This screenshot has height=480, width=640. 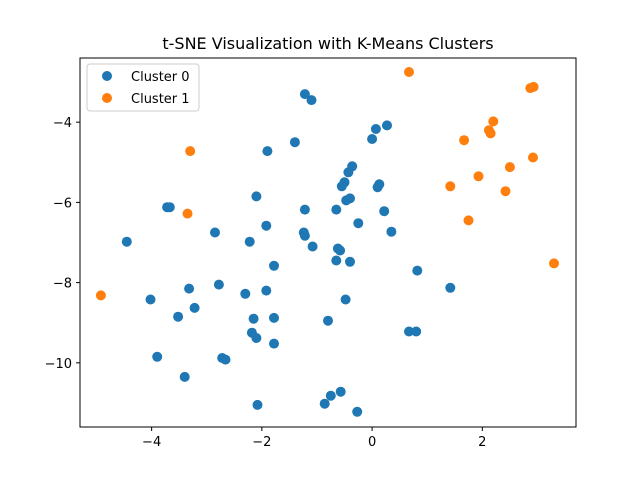 What do you see at coordinates (62, 284) in the screenshot?
I see `y-tick-label: −8` at bounding box center [62, 284].